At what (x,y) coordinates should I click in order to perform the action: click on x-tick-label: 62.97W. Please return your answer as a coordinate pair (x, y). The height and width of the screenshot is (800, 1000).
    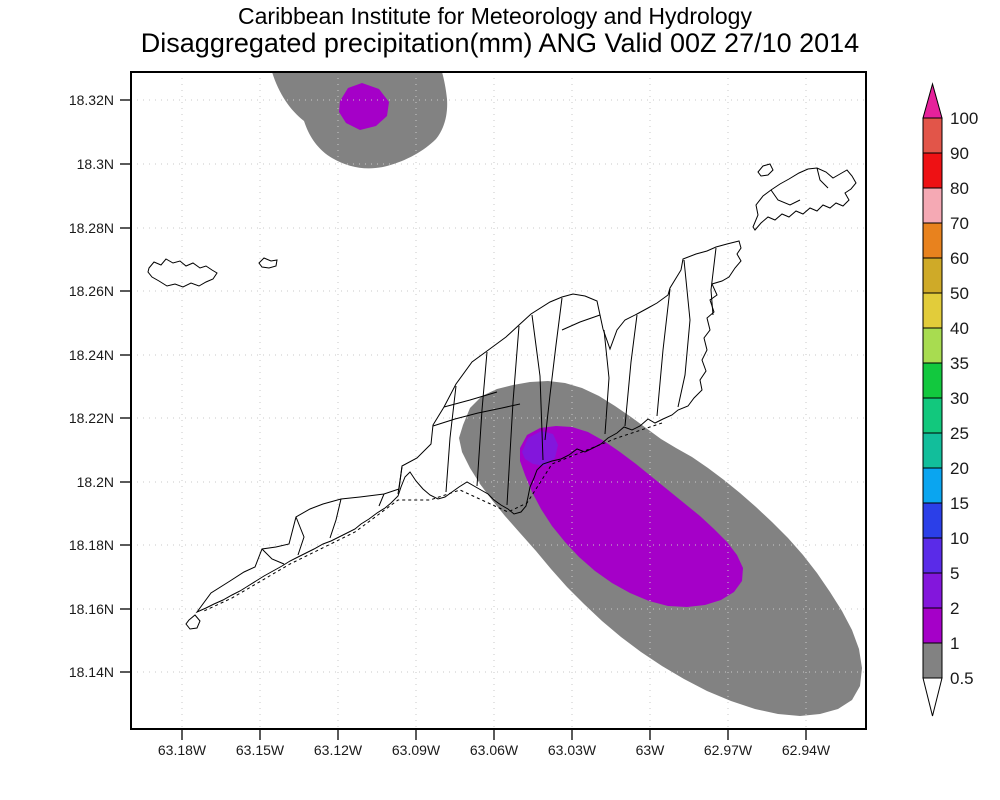
    Looking at the image, I should click on (728, 750).